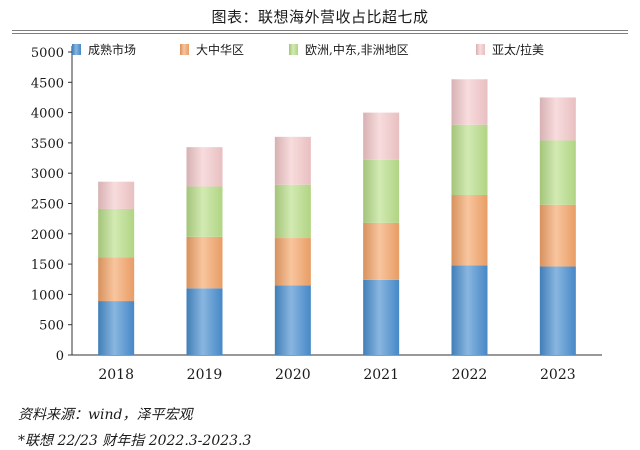  What do you see at coordinates (558, 375) in the screenshot?
I see `x-tick-label: 2023` at bounding box center [558, 375].